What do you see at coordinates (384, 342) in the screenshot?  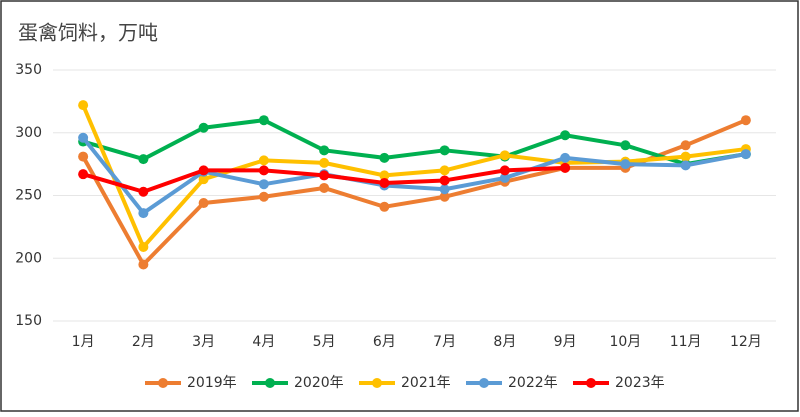 I see `x-tick-label: 6月` at bounding box center [384, 342].